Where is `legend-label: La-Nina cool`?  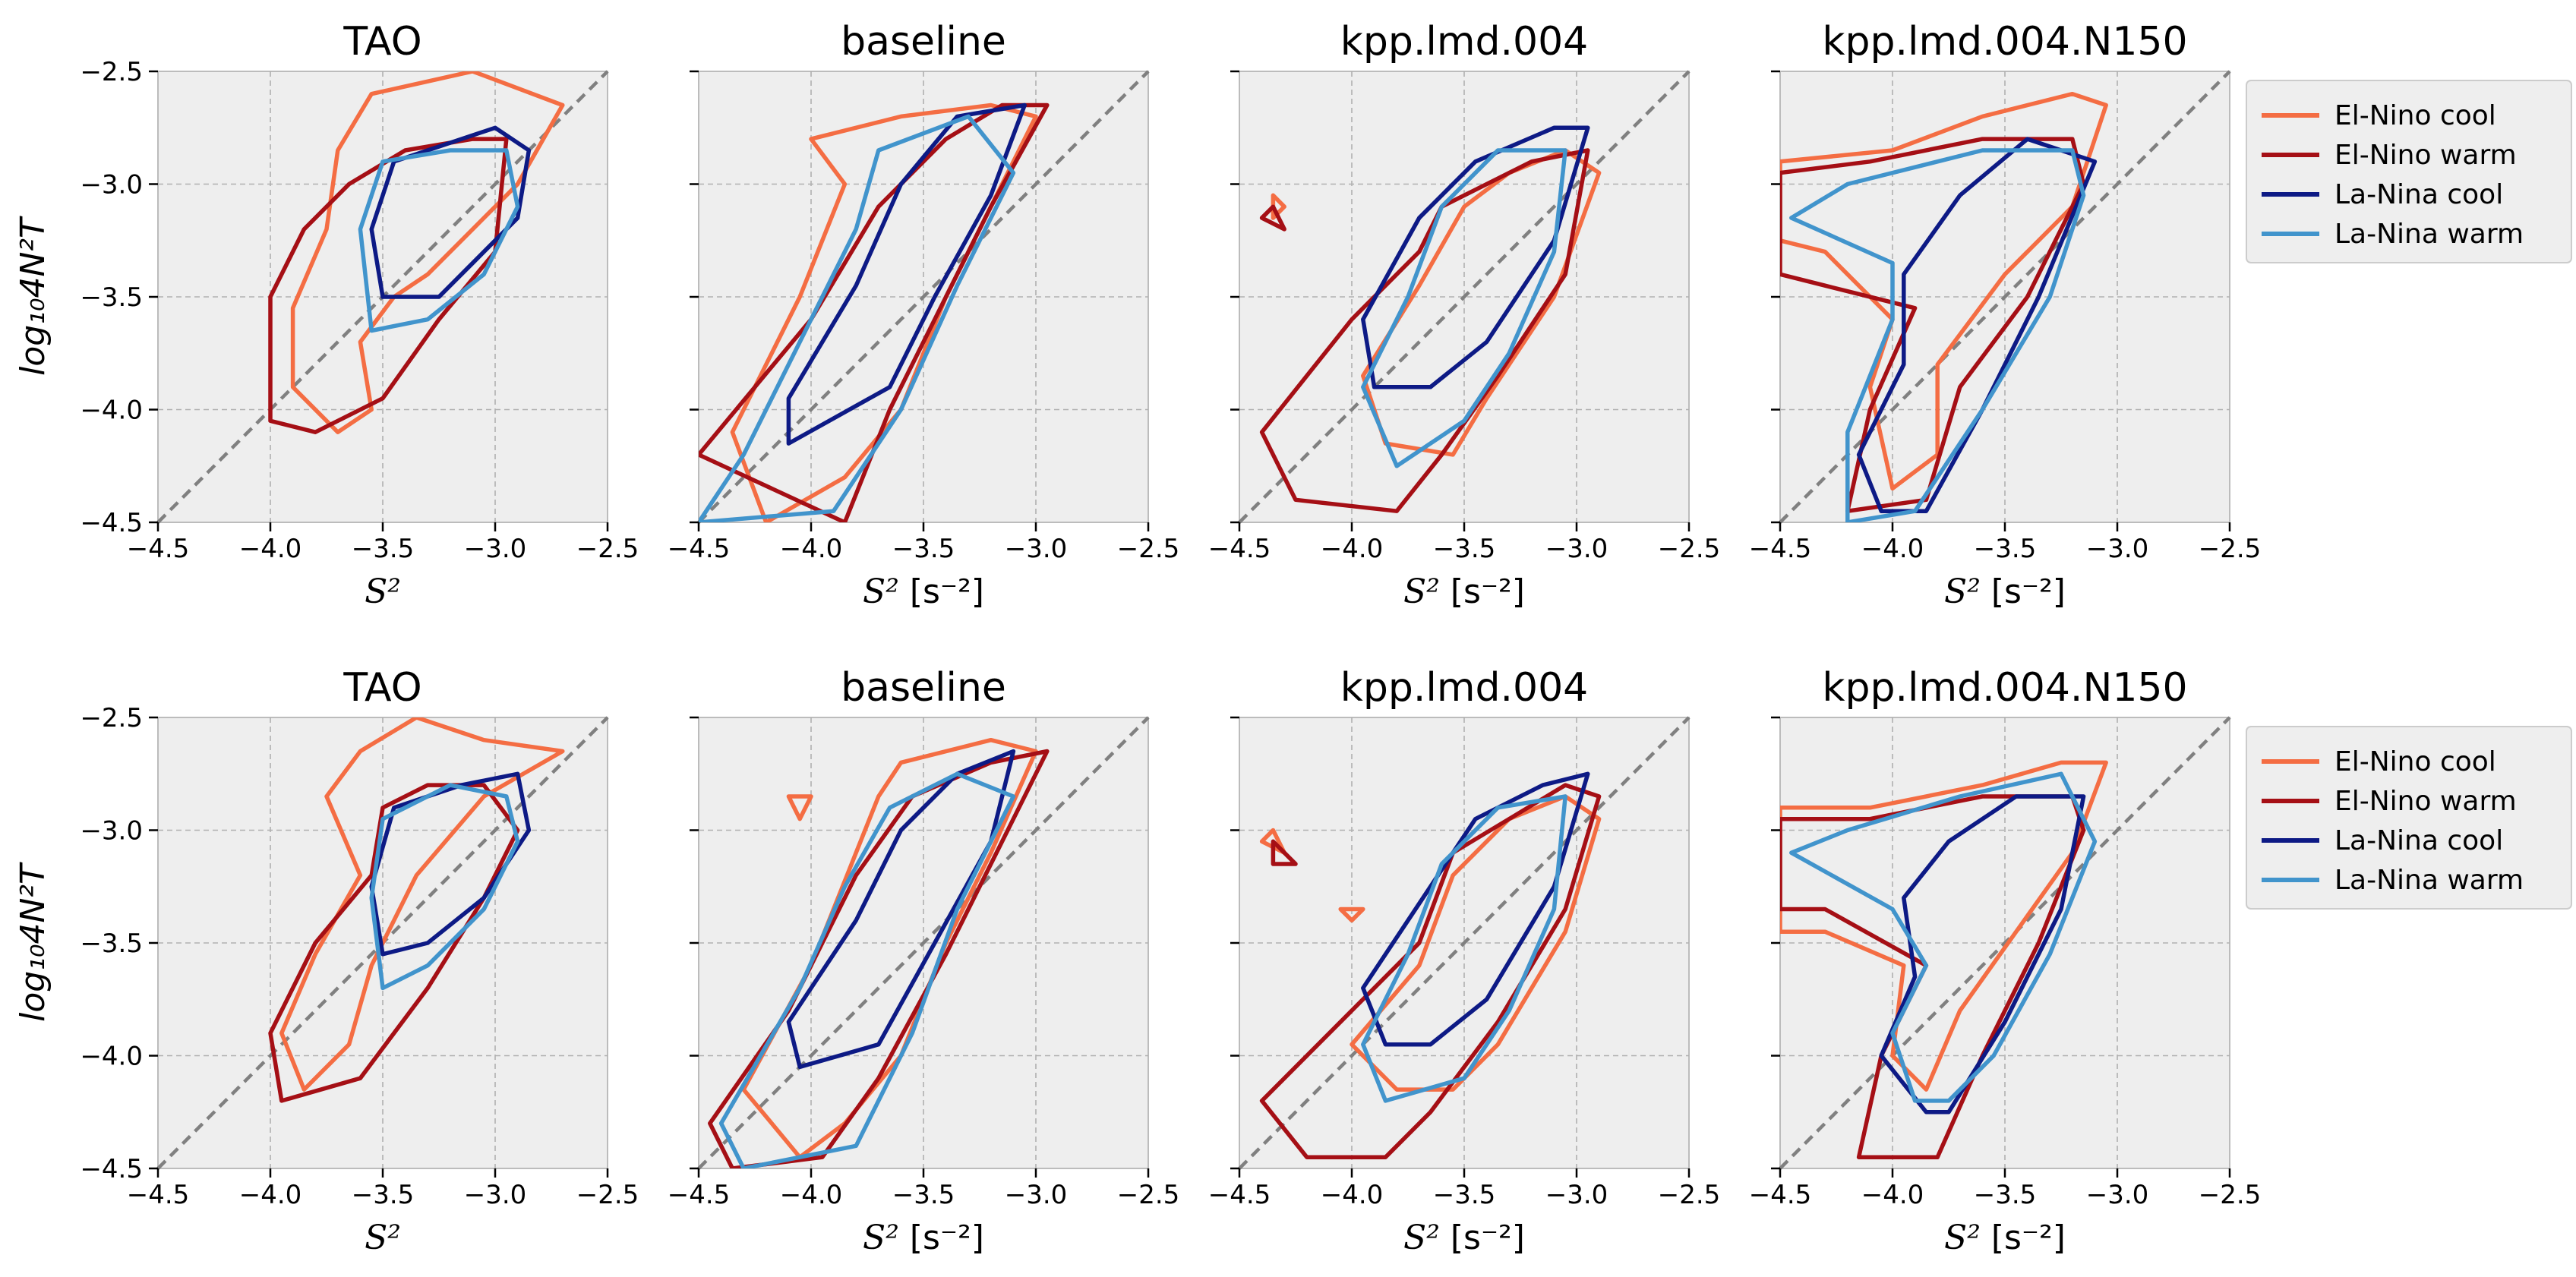 legend-label: La-Nina cool is located at coordinates (2418, 840).